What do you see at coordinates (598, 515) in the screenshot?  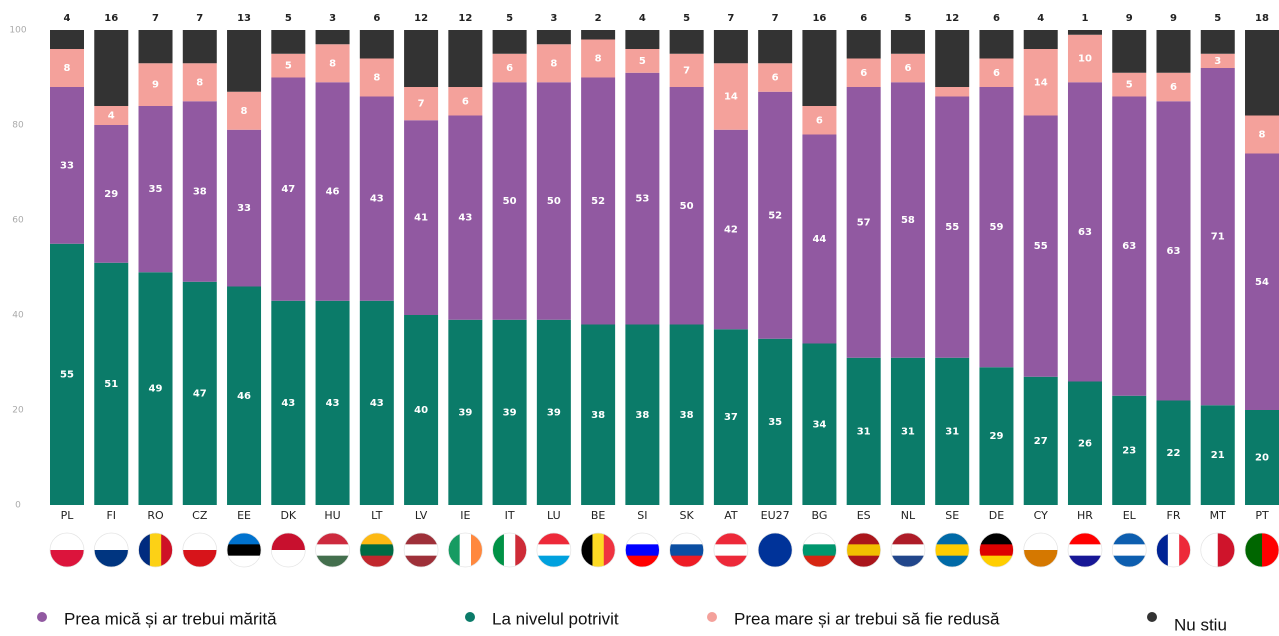 I see `x-tick-label: BE` at bounding box center [598, 515].